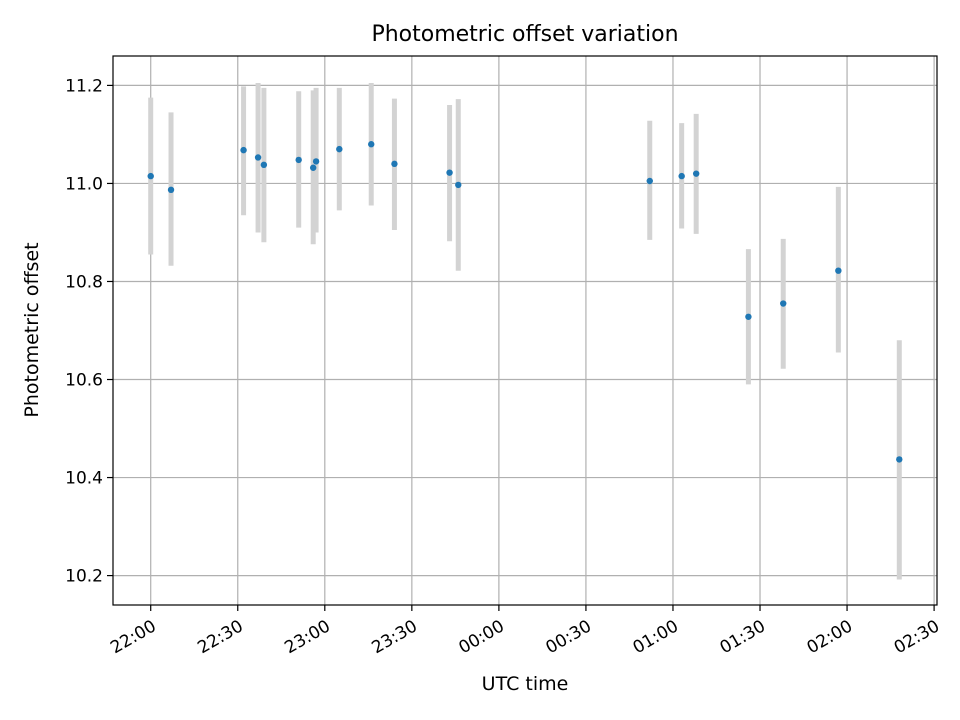 The width and height of the screenshot is (960, 720). What do you see at coordinates (917, 637) in the screenshot?
I see `x-tick-label: 02:30` at bounding box center [917, 637].